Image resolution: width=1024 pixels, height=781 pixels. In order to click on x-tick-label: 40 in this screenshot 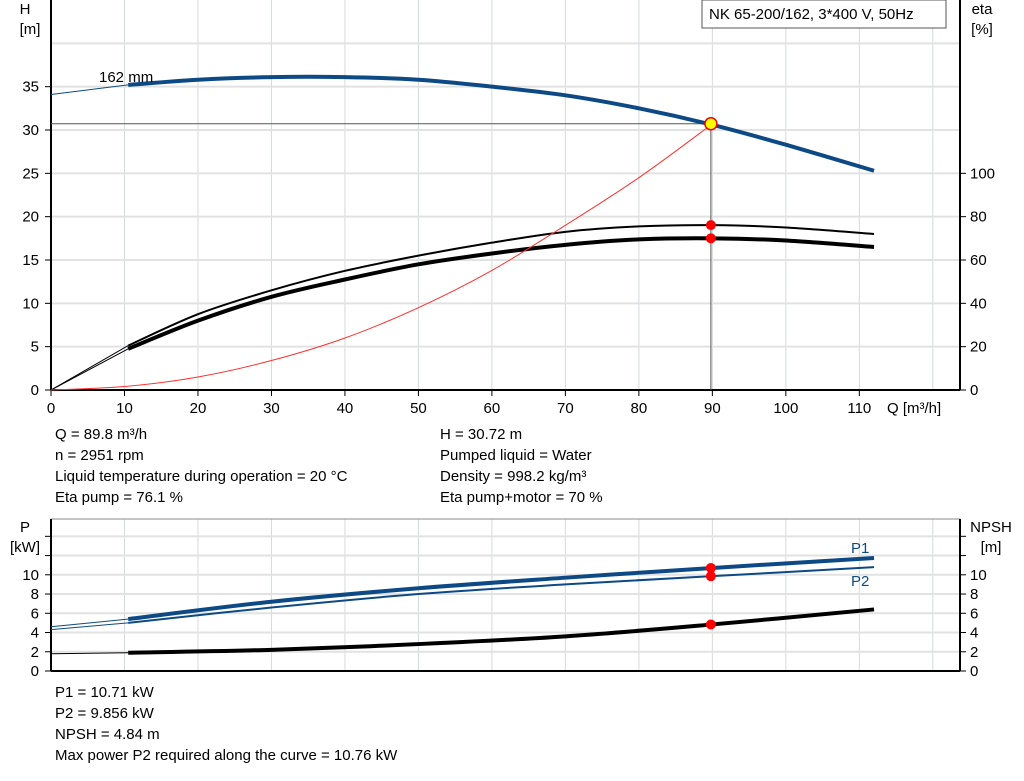, I will do `click(345, 408)`.